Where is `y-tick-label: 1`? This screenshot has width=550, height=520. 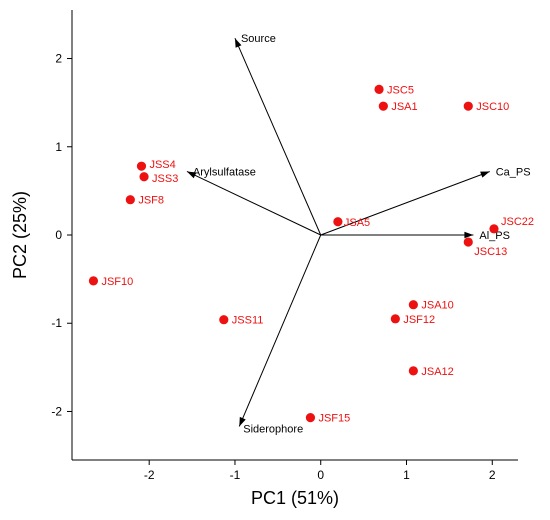 y-tick-label: 1 is located at coordinates (58, 147).